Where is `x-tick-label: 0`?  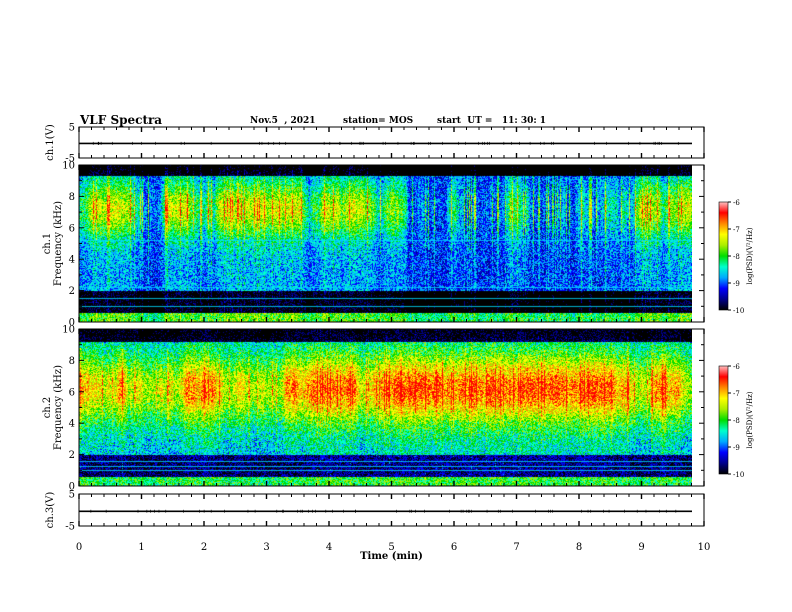 x-tick-label: 0 is located at coordinates (79, 547).